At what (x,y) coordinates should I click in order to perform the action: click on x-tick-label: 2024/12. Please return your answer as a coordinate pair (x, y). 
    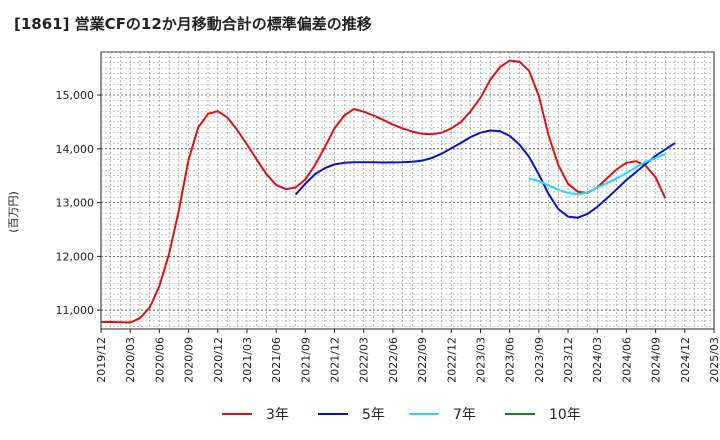
    Looking at the image, I should click on (685, 360).